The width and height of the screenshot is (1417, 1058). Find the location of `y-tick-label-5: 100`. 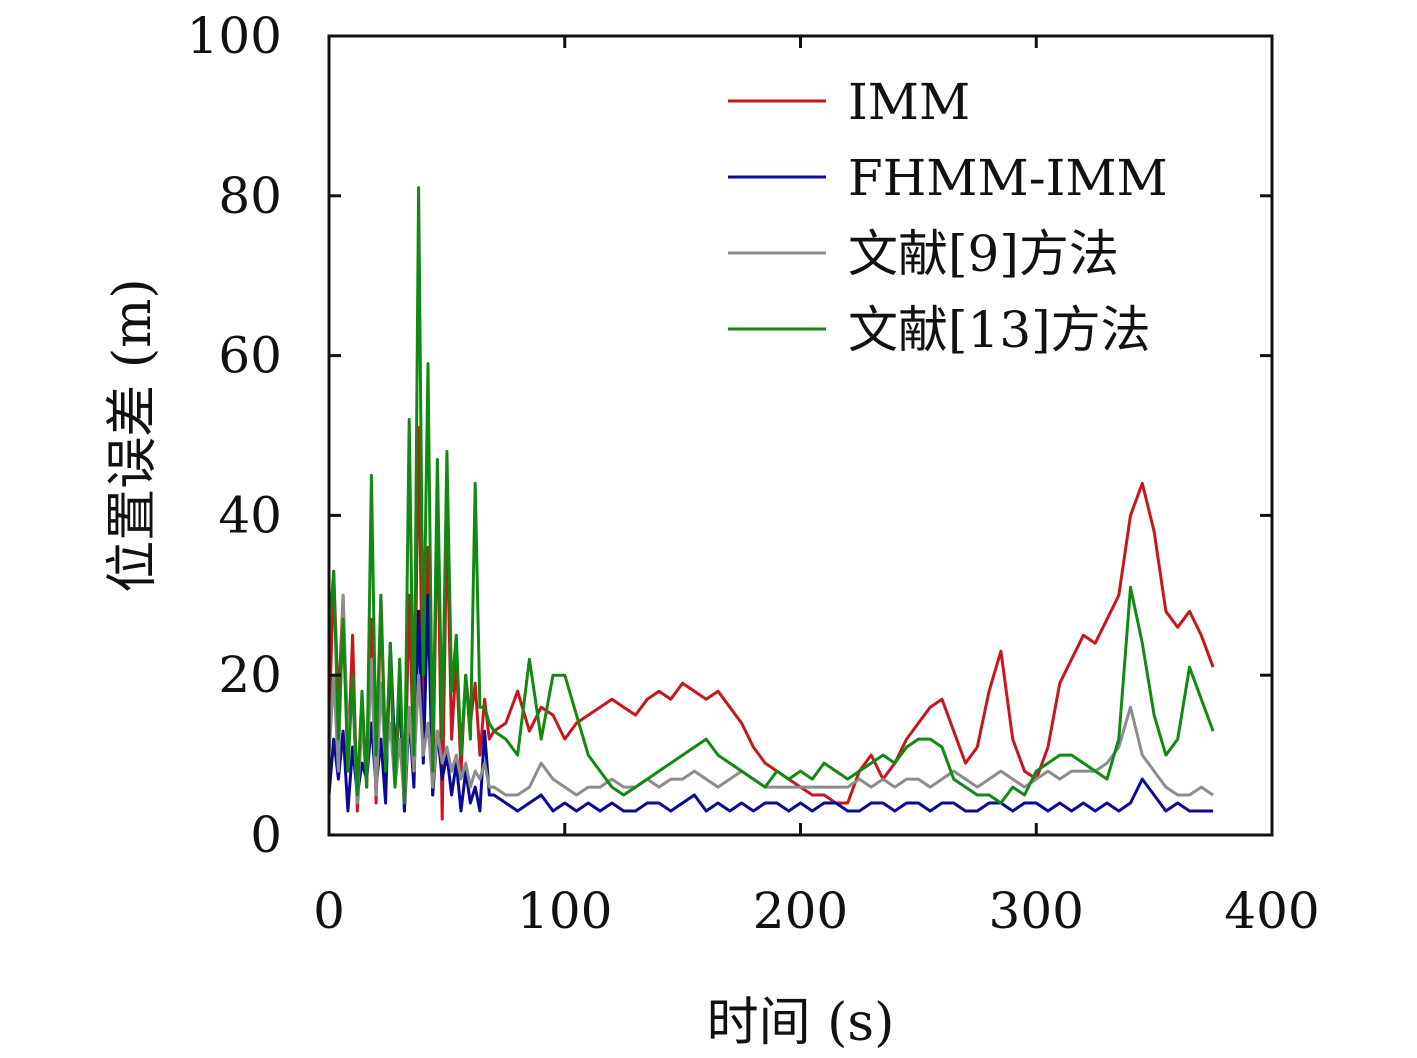

y-tick-label-5: 100 is located at coordinates (234, 36).